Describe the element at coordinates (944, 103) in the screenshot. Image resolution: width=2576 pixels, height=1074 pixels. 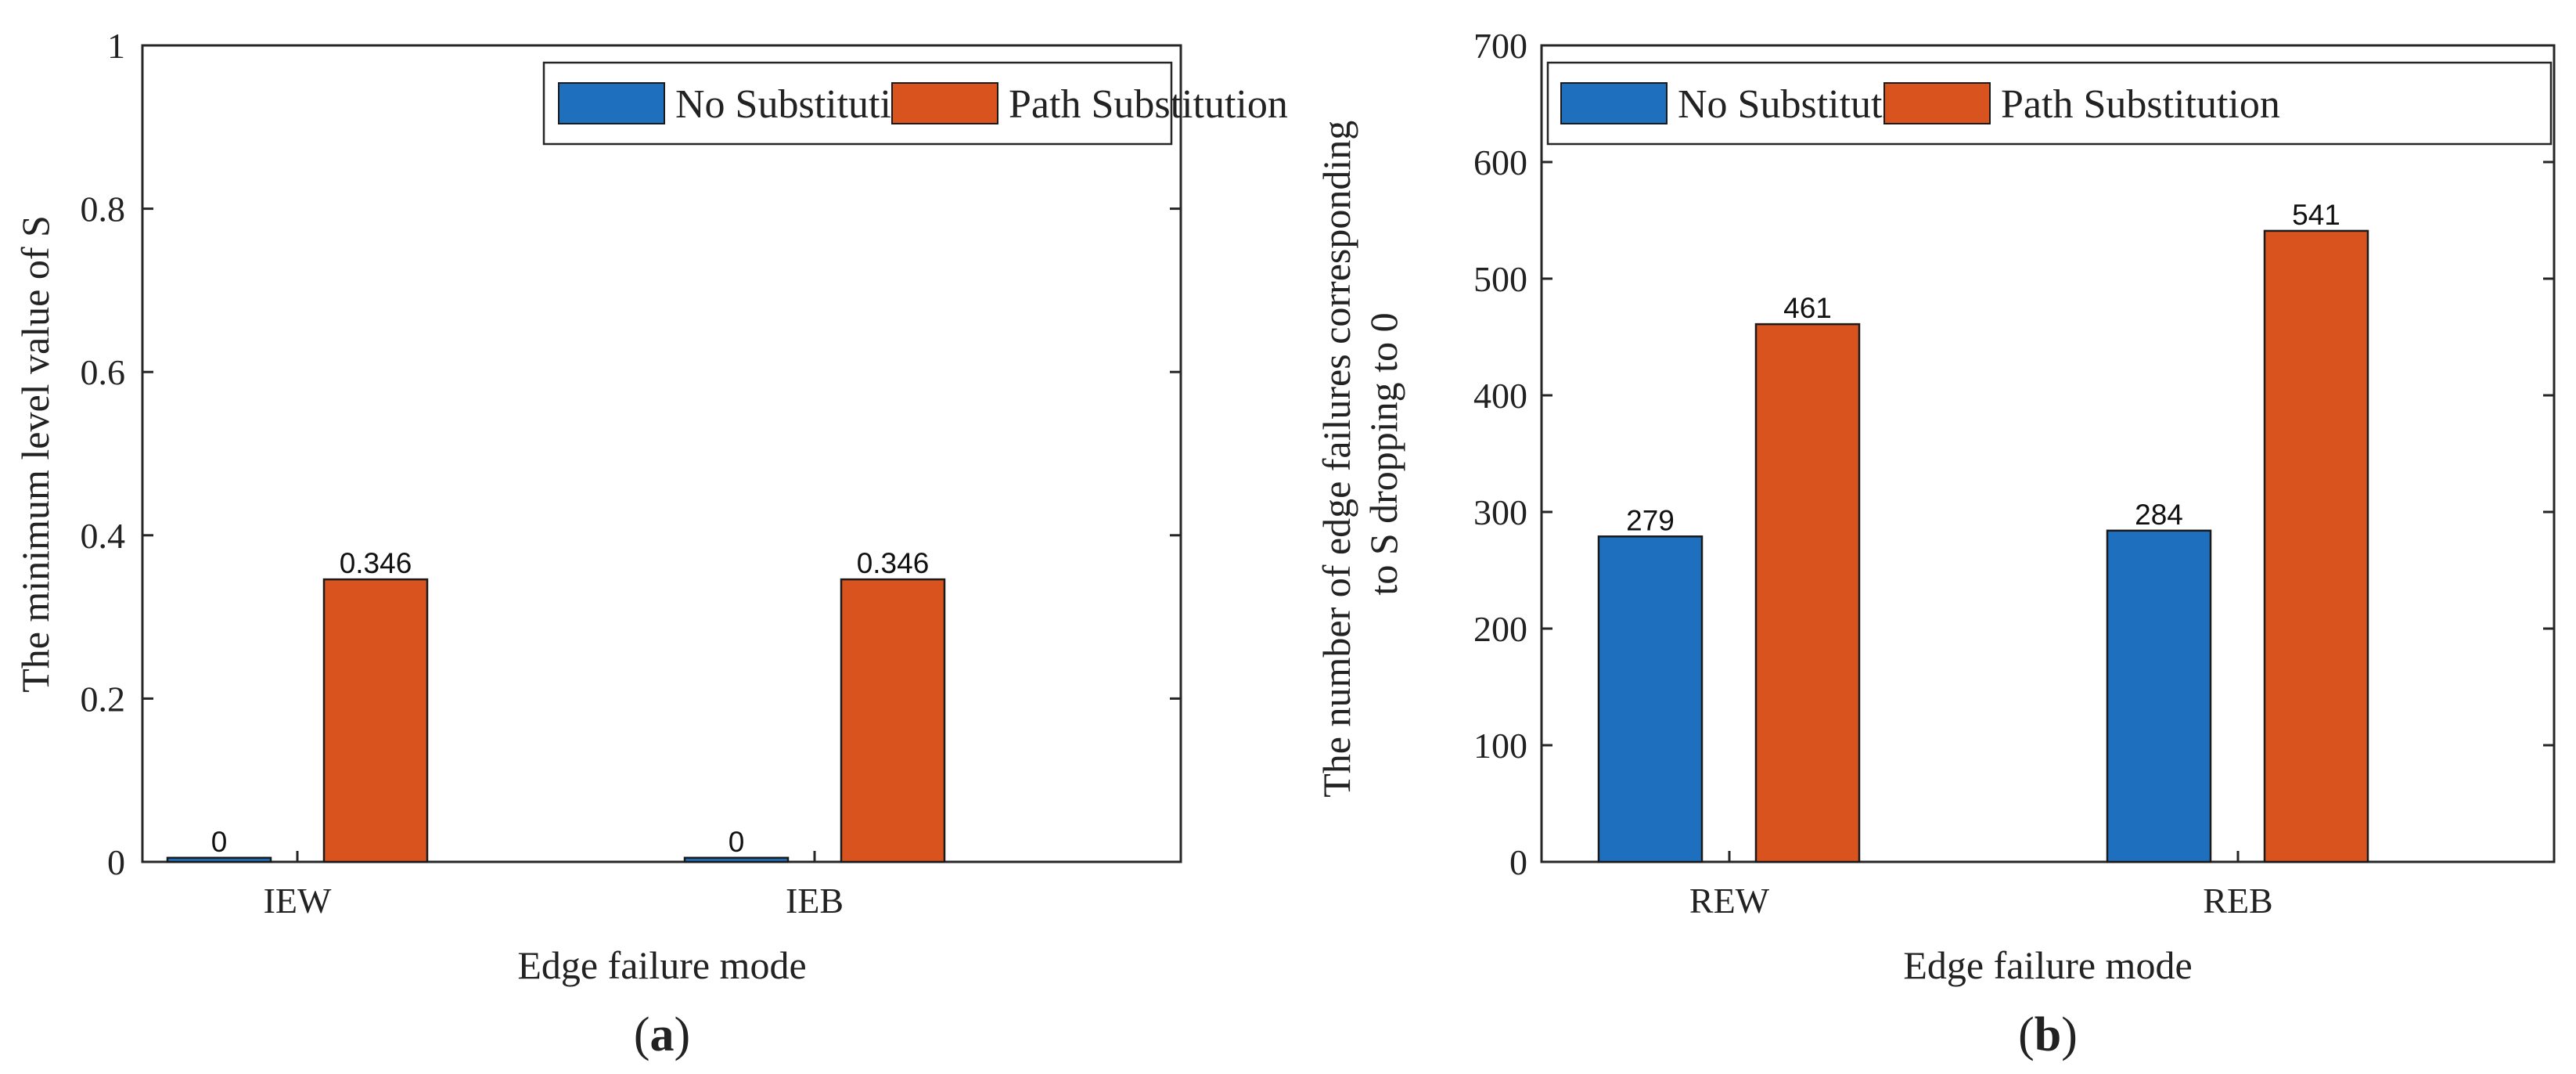
I see `chart-a-legend-swatch-path-substitution` at that location.